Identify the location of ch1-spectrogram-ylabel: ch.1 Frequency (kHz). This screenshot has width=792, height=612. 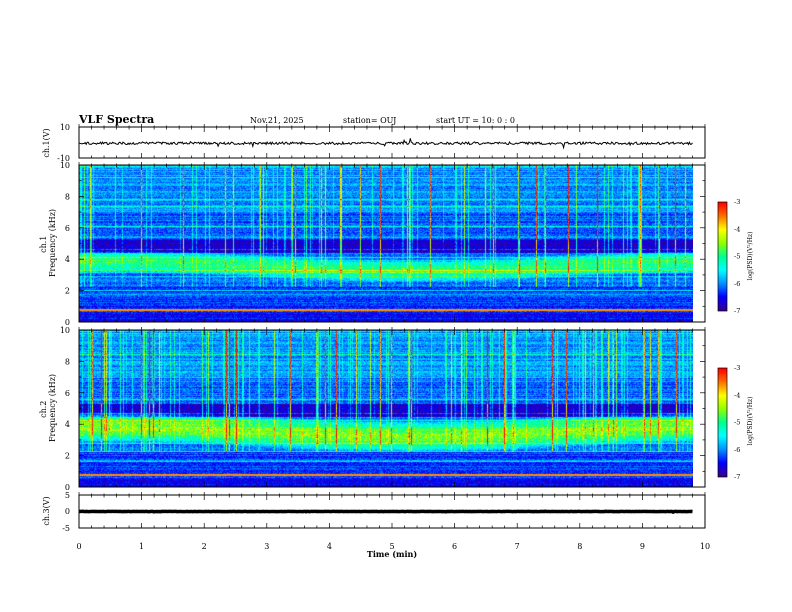
(48, 243).